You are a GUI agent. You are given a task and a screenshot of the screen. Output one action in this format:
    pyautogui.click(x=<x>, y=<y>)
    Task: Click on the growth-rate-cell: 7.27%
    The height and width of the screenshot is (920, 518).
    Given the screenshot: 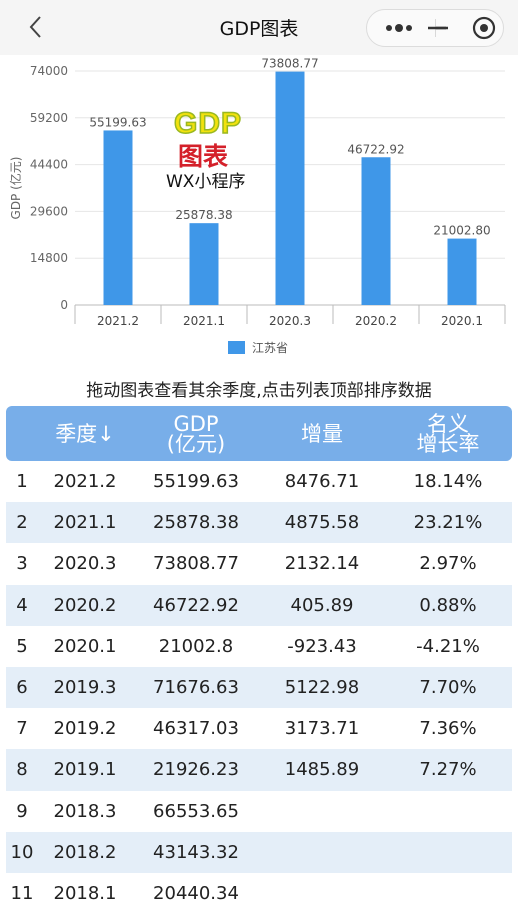 What is the action you would take?
    pyautogui.click(x=448, y=770)
    